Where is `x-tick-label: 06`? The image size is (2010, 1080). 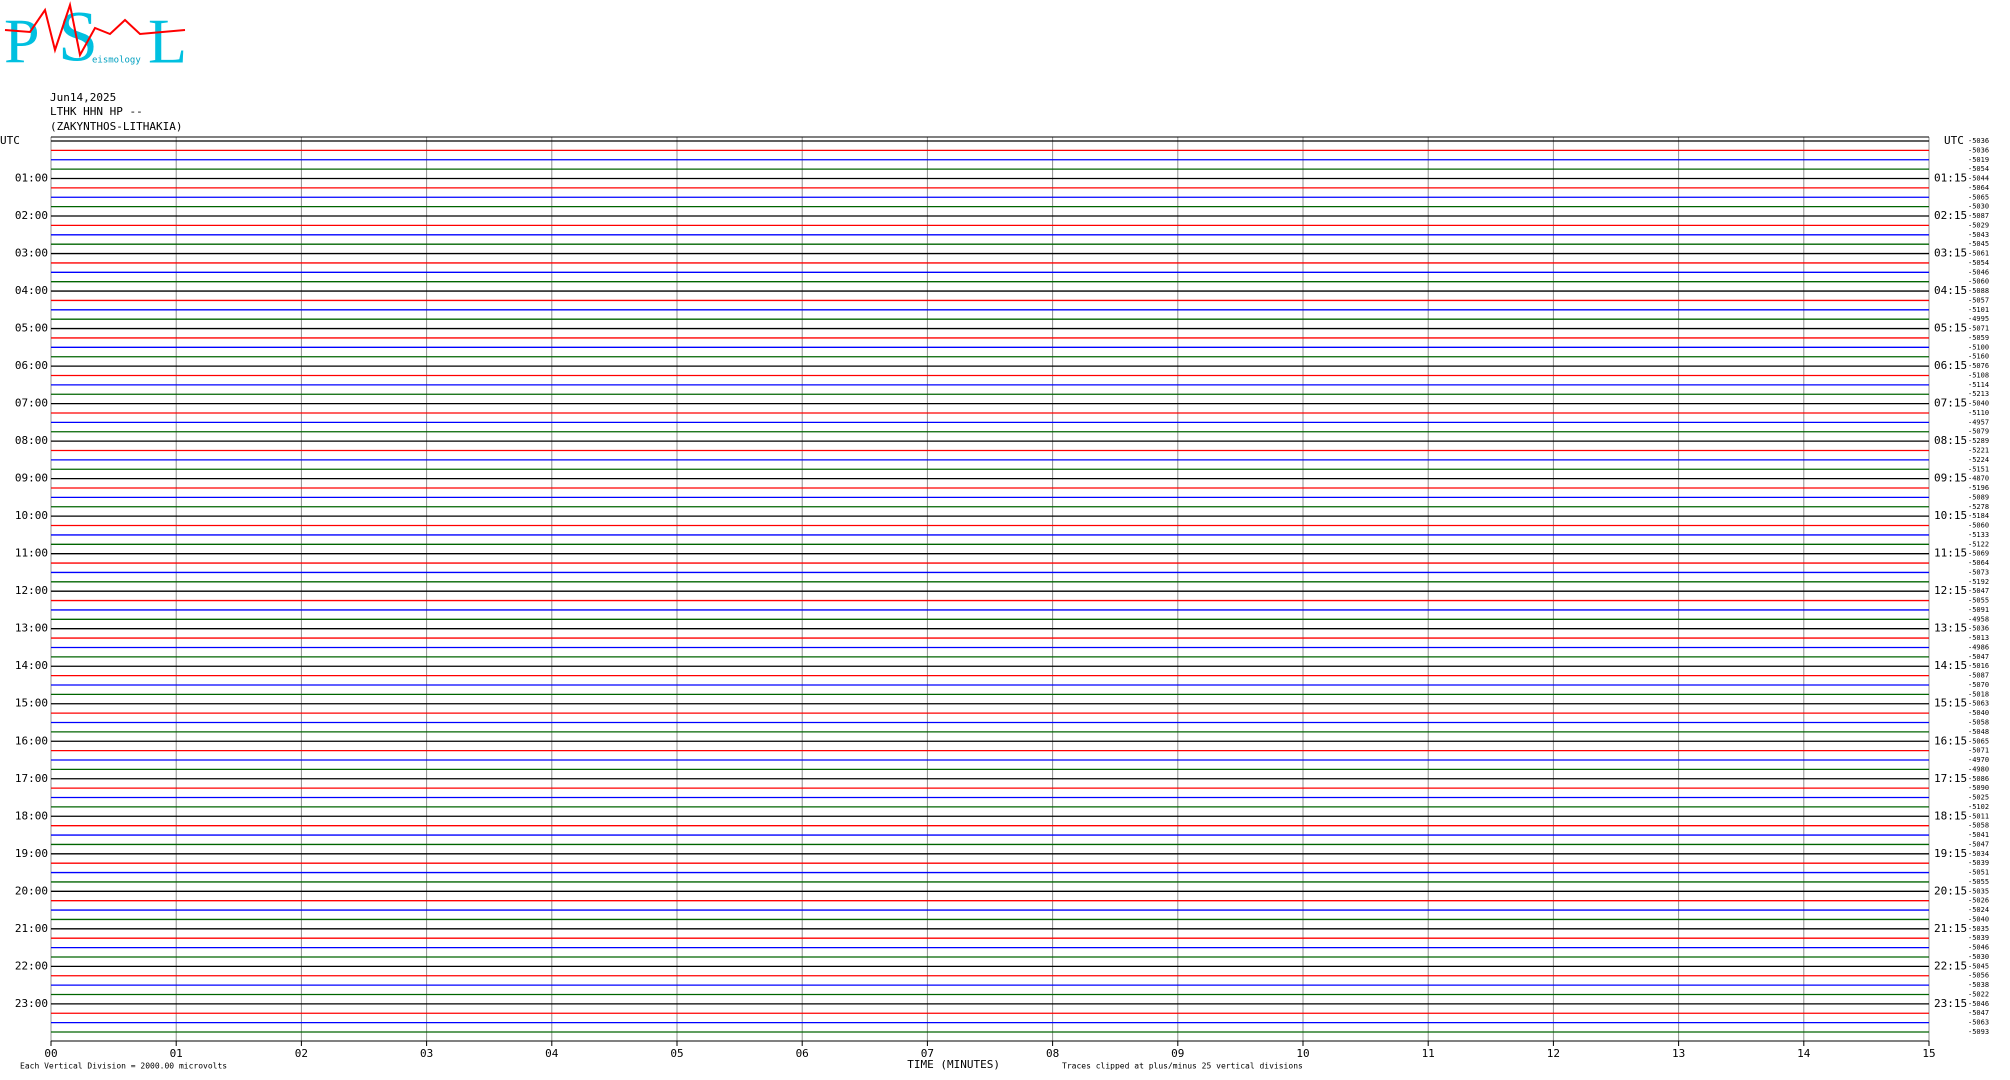 x-tick-label: 06 is located at coordinates (802, 1053).